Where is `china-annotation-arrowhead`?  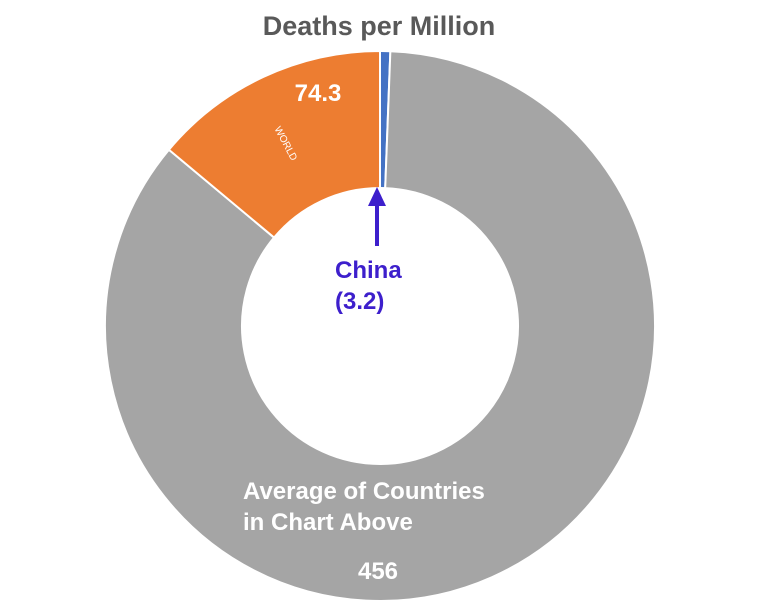 china-annotation-arrowhead is located at coordinates (377, 196).